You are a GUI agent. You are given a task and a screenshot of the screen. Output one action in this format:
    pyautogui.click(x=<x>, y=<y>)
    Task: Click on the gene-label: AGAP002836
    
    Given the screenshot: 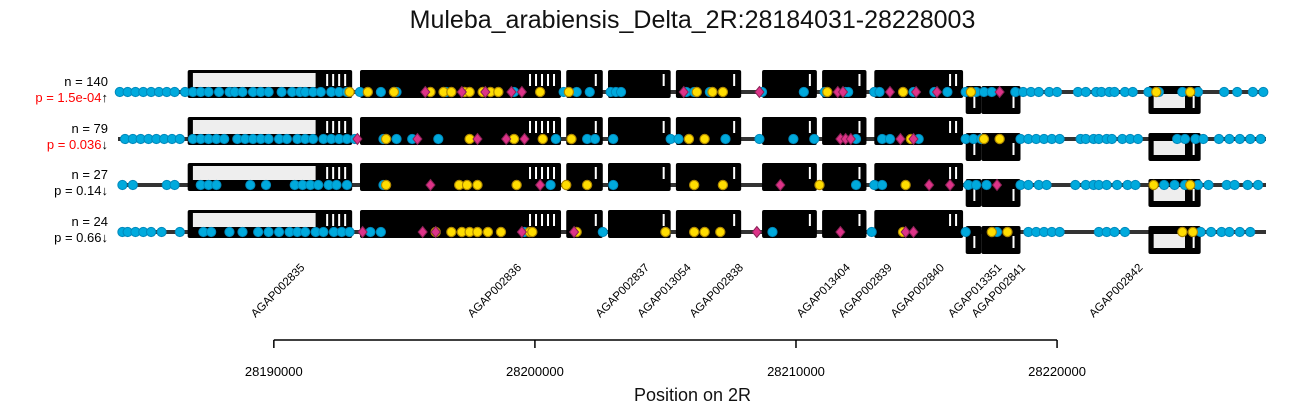 What is the action you would take?
    pyautogui.click(x=495, y=291)
    